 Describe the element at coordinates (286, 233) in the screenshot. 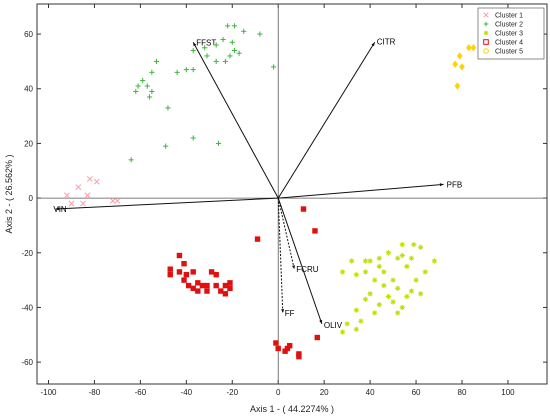

I see `vector-fcru` at that location.